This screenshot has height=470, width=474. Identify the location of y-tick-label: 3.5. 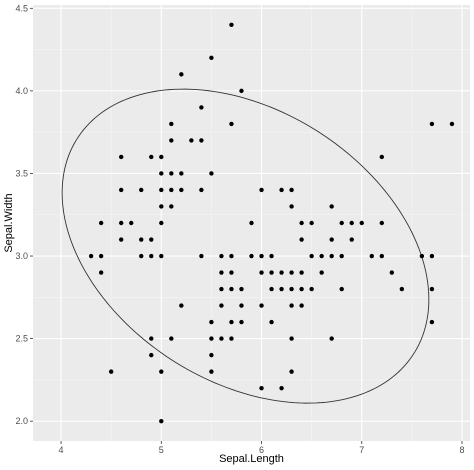
(21, 173).